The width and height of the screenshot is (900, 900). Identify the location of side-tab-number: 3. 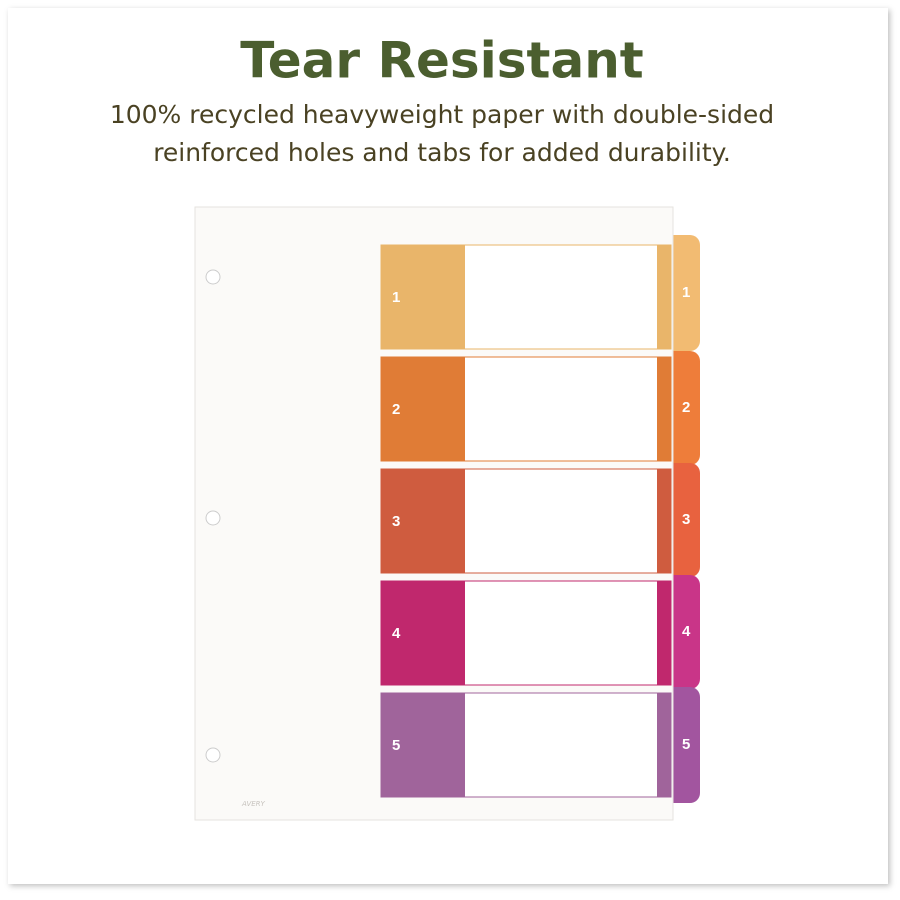
(686, 519).